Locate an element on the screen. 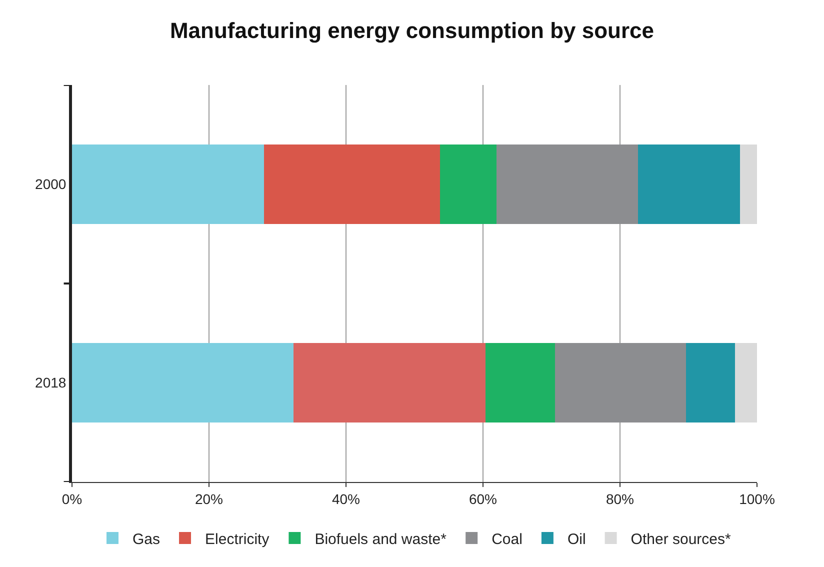  x-tick-label: 40% is located at coordinates (346, 498).